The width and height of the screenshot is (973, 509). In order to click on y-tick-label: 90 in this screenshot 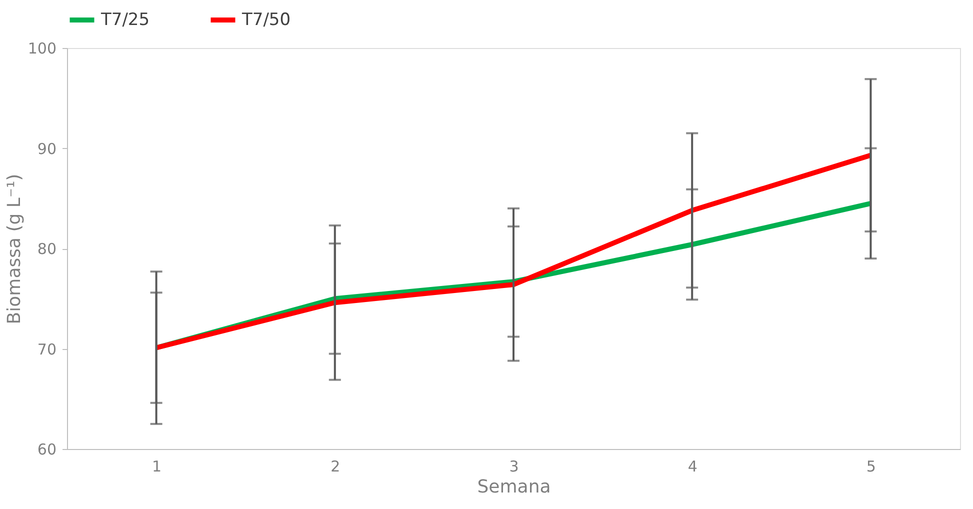, I will do `click(46, 149)`.